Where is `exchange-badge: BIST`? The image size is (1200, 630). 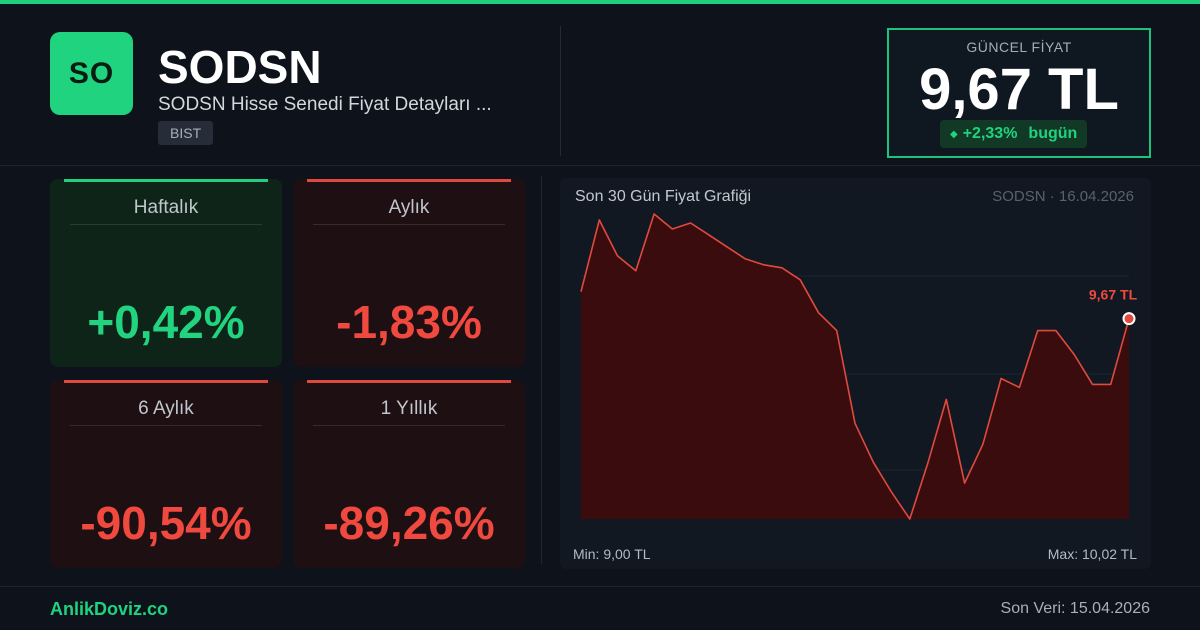 exchange-badge: BIST is located at coordinates (186, 133).